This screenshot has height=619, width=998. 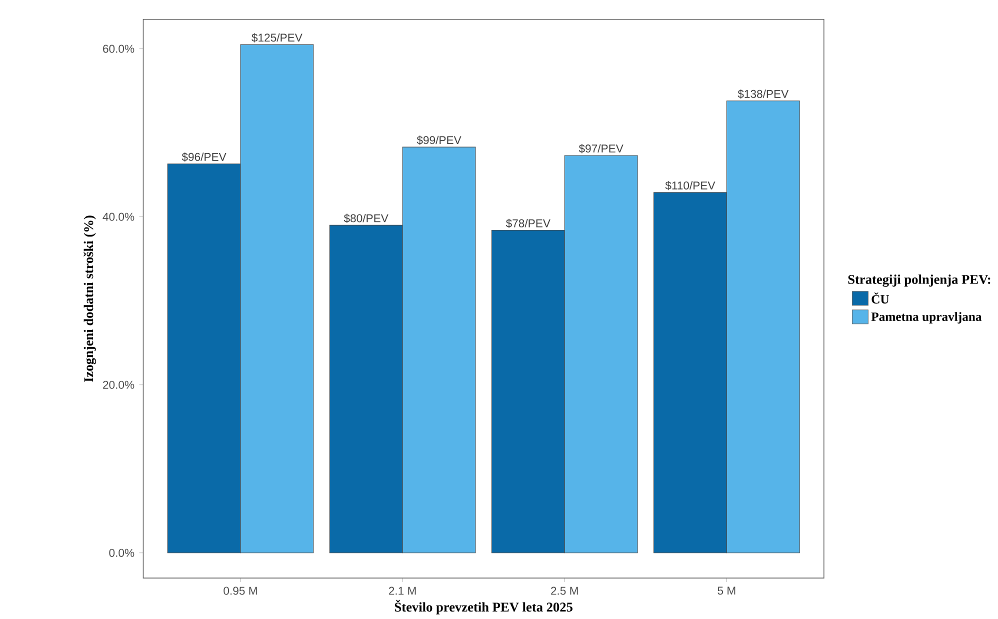 I want to click on x-tick-label: 0.95 M, so click(x=240, y=590).